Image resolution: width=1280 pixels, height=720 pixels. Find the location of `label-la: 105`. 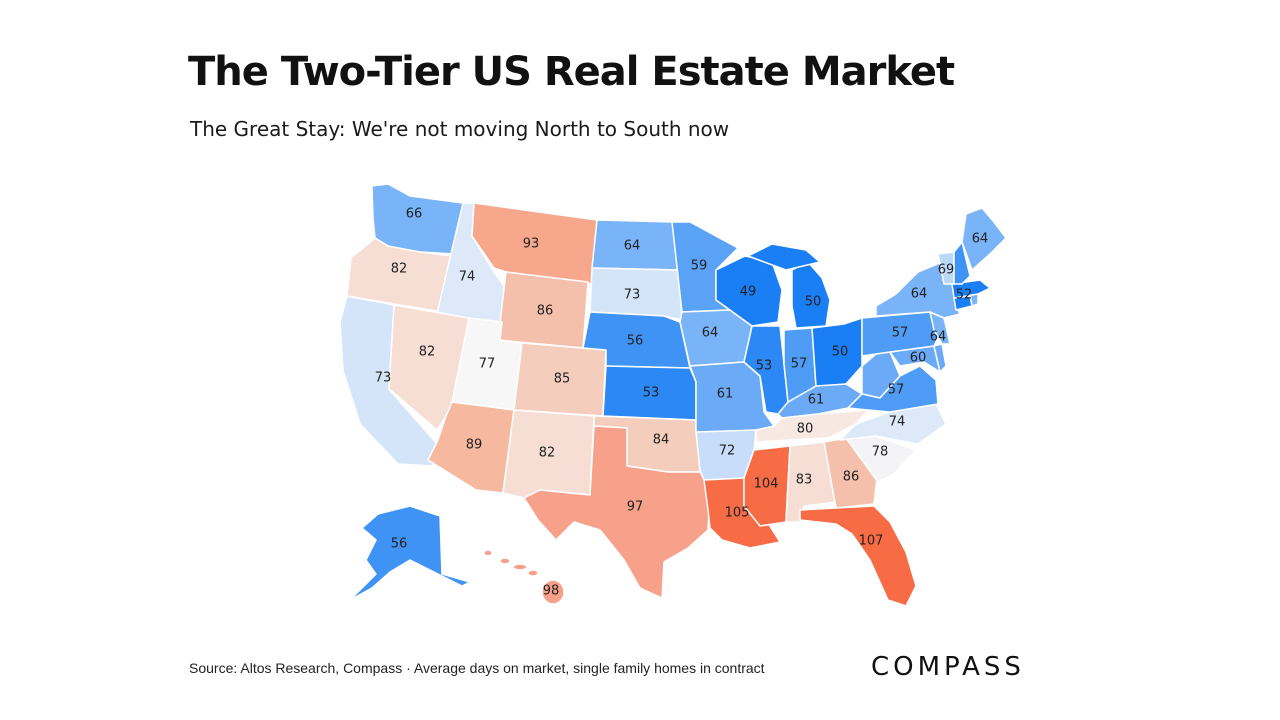

label-la: 105 is located at coordinates (737, 513).